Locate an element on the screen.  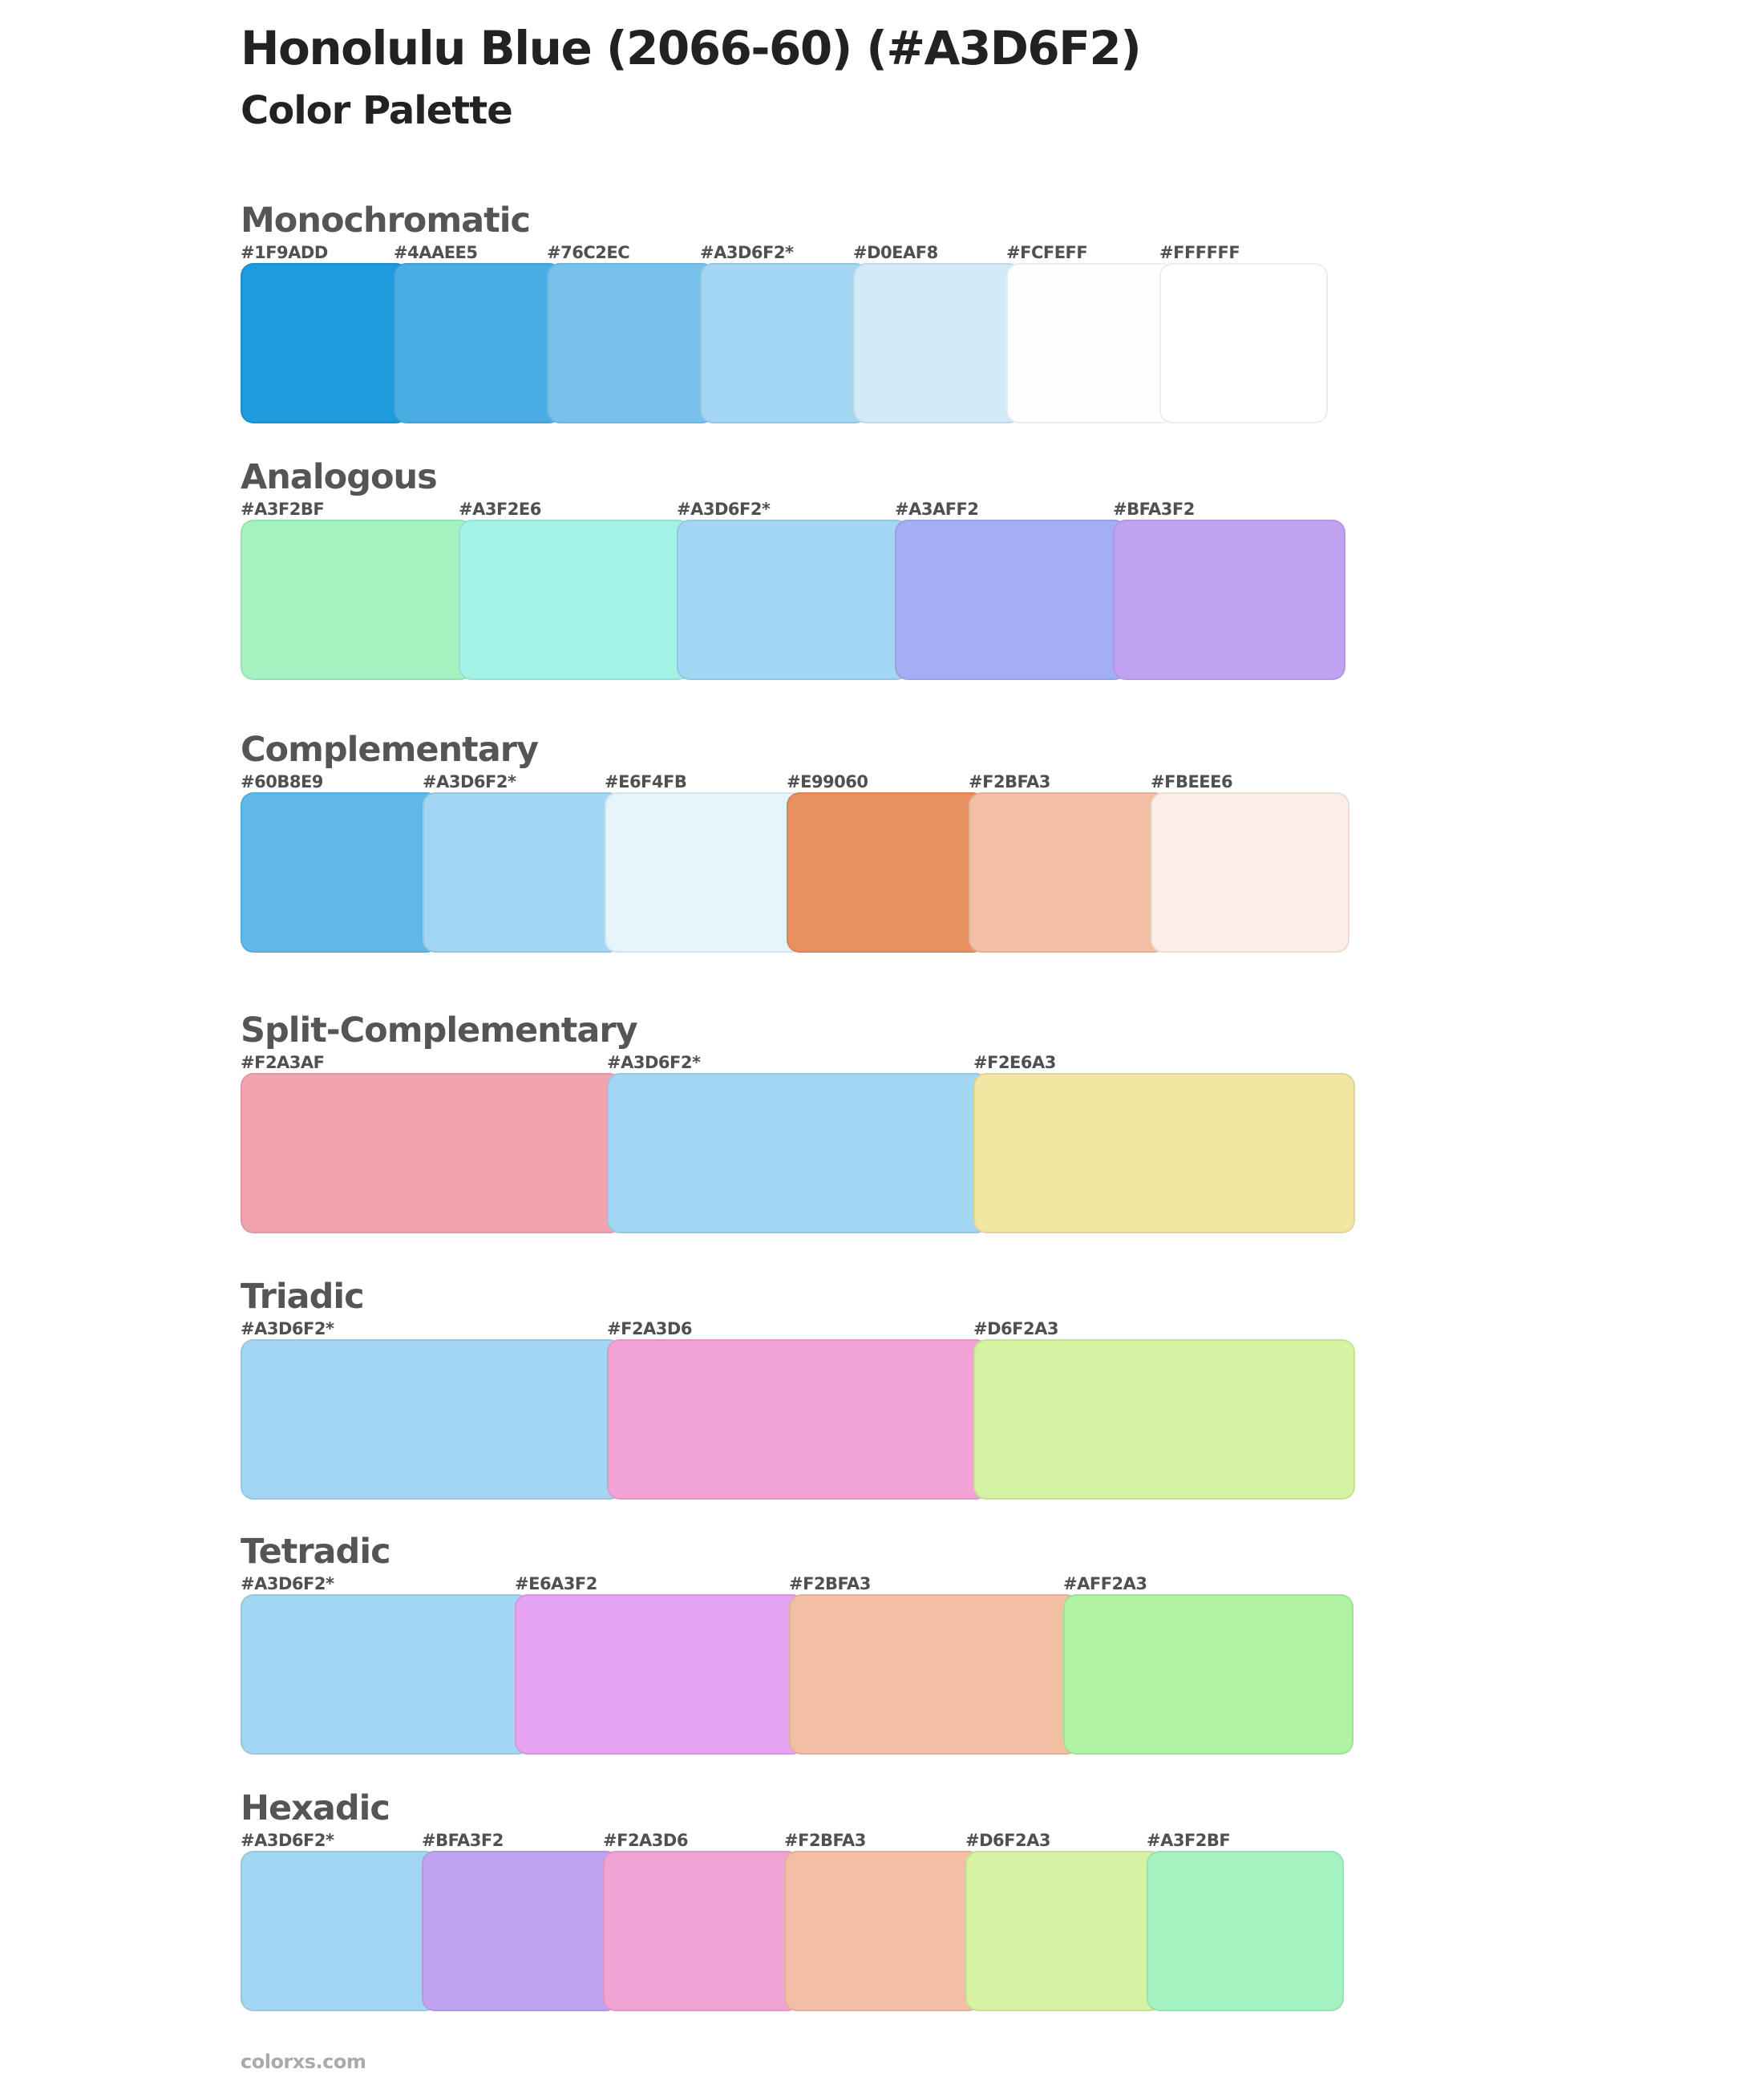
swatch-hex-label: #D0EAF8 is located at coordinates (895, 253).